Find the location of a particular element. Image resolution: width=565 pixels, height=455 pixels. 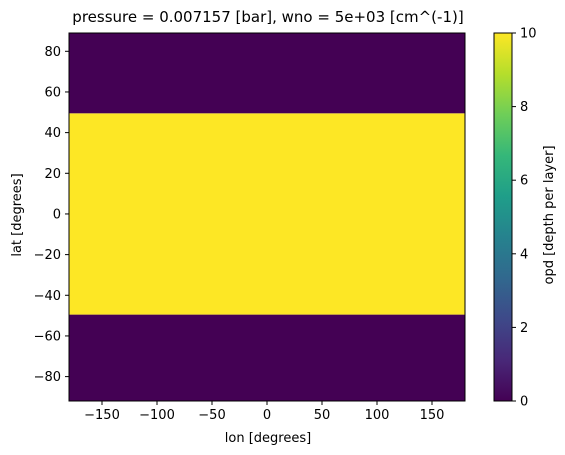

y-tick-label: 80 is located at coordinates (52, 52).